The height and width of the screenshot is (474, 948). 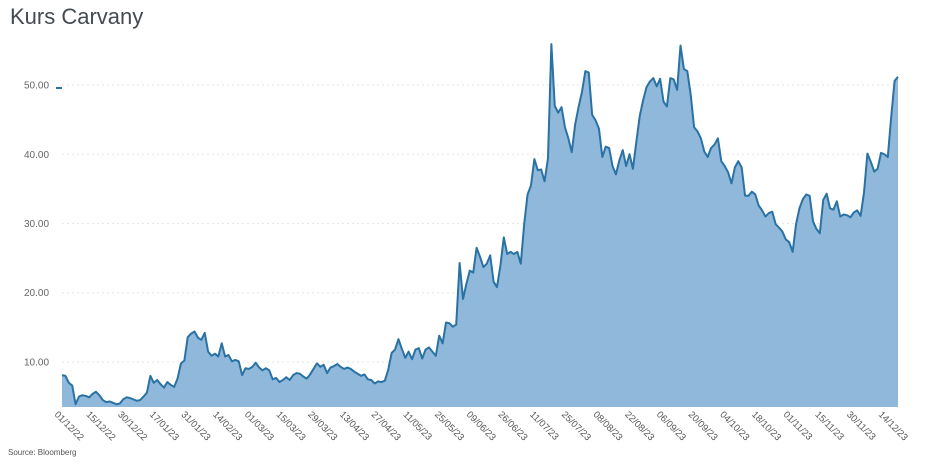 I want to click on source-note: Source: Bloomberg, so click(x=42, y=452).